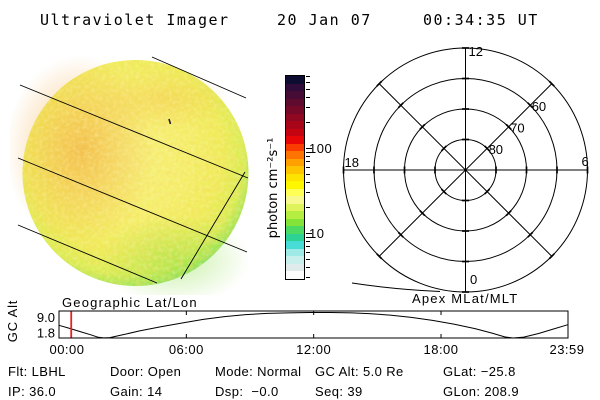  What do you see at coordinates (481, 20) in the screenshot?
I see `title-time: 00:34:35 UT` at bounding box center [481, 20].